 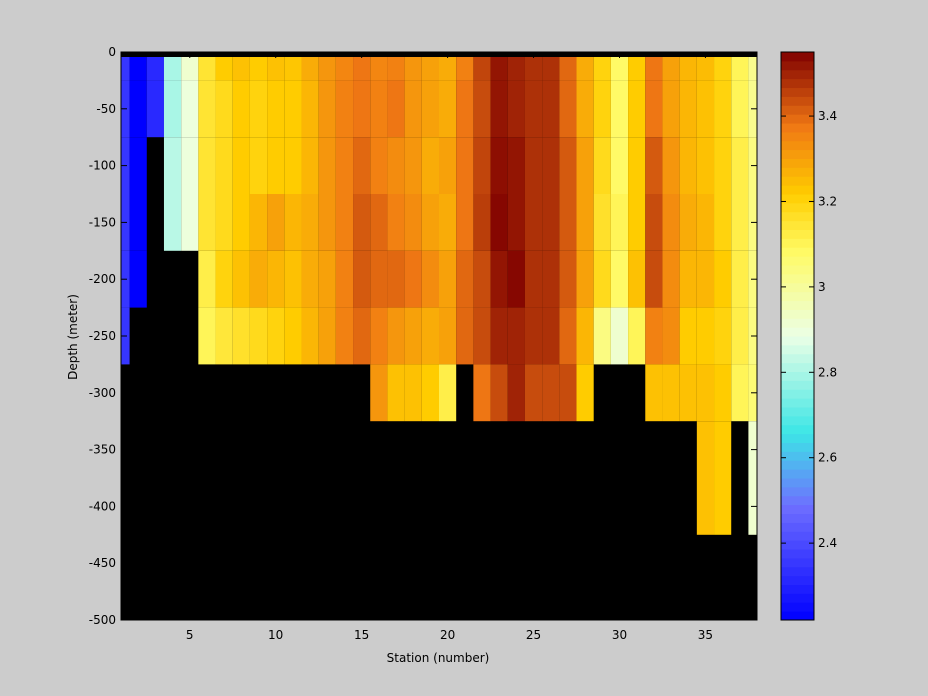 What do you see at coordinates (619, 635) in the screenshot?
I see `x-tick-label: 30` at bounding box center [619, 635].